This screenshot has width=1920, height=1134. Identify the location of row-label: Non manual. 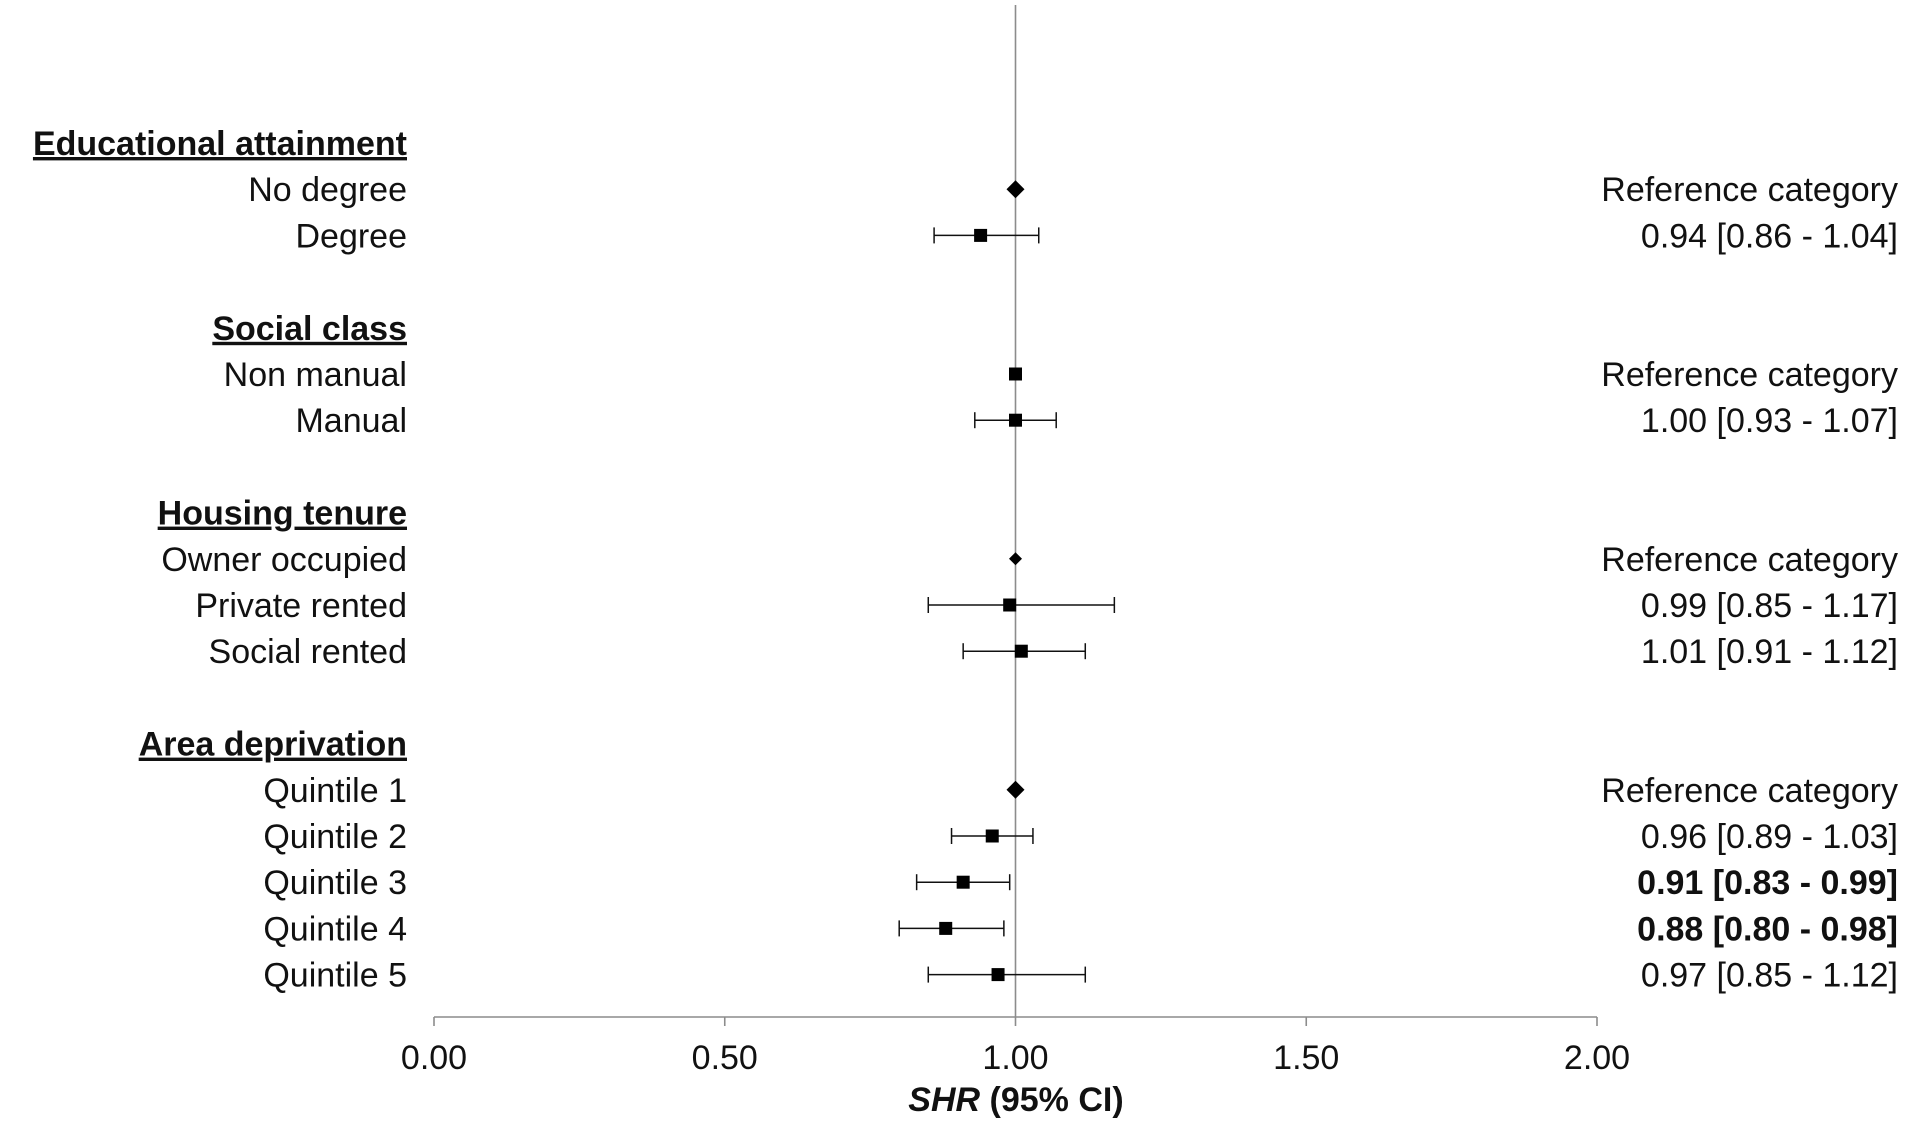
(315, 375).